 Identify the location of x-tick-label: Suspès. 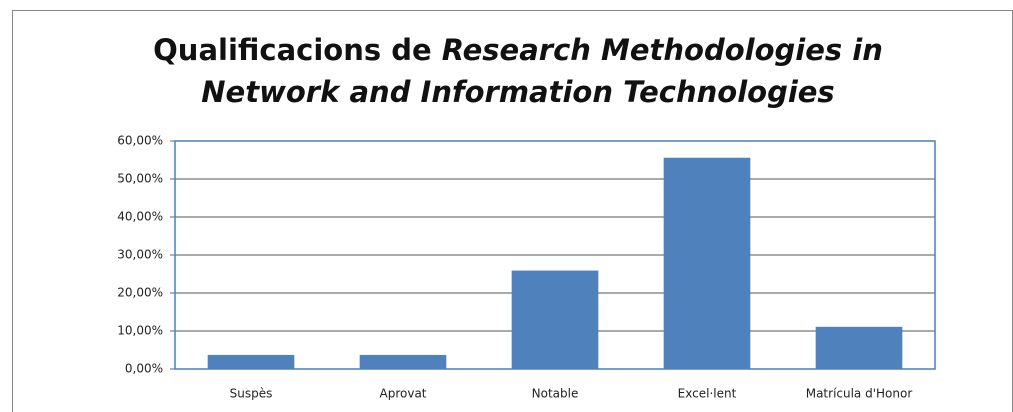
(251, 394).